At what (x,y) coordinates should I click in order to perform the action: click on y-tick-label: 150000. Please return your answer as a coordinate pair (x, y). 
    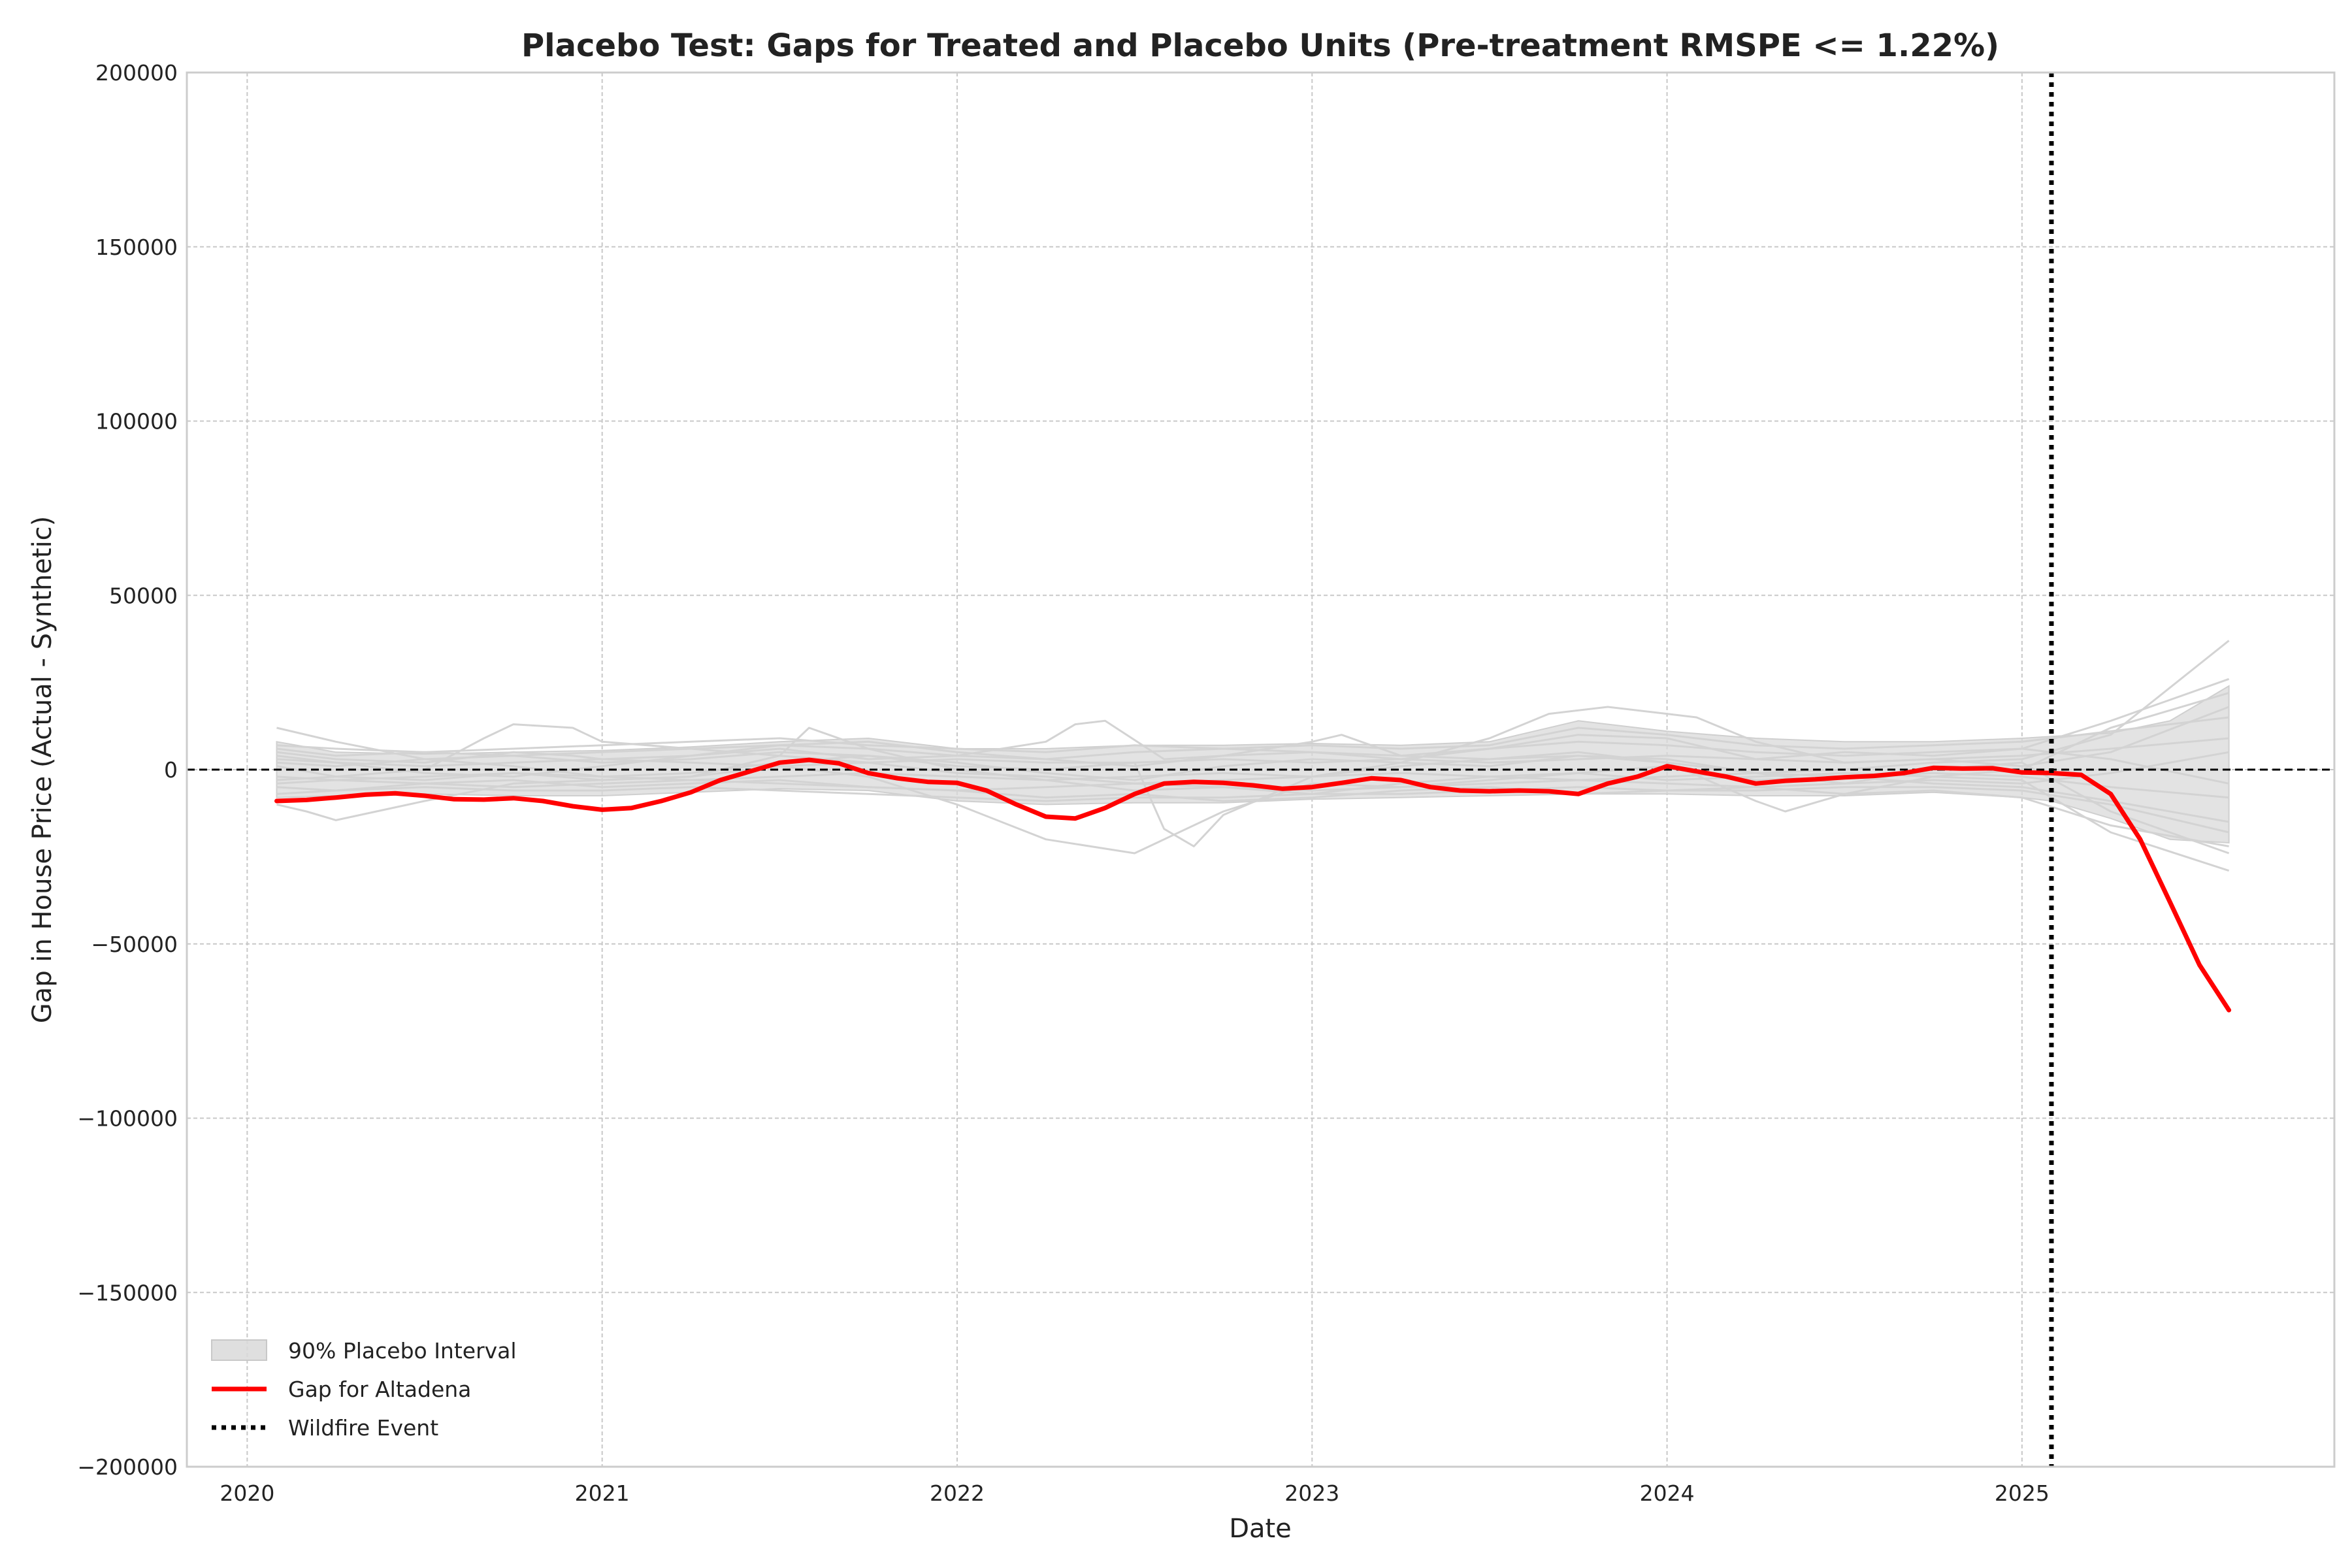
    Looking at the image, I should click on (136, 247).